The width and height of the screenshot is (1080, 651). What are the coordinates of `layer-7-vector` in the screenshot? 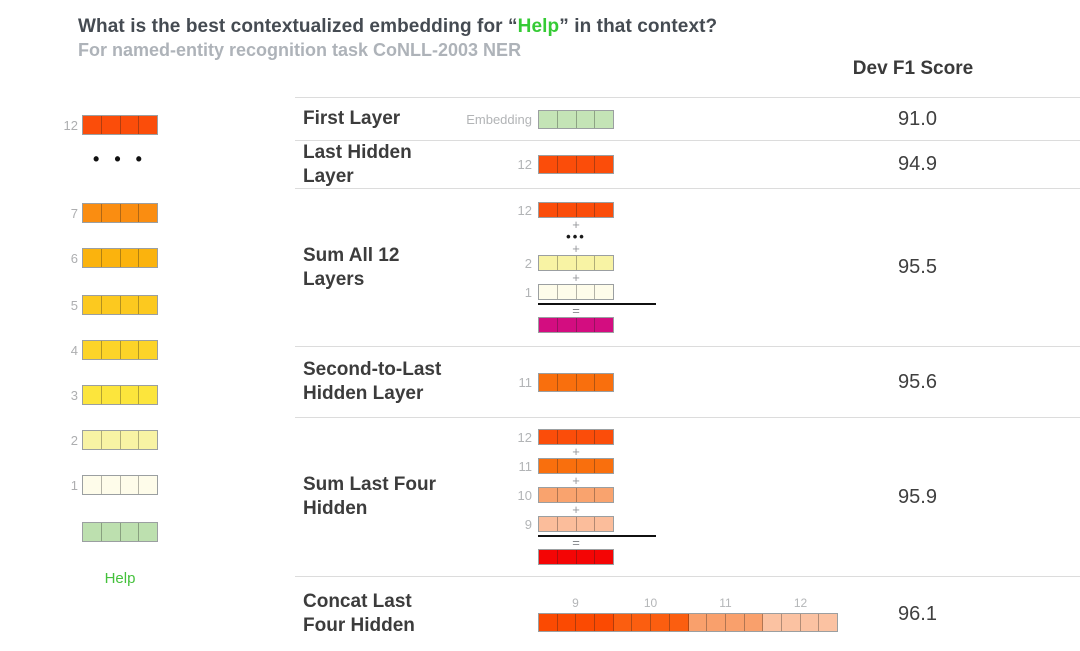 It's located at (120, 213).